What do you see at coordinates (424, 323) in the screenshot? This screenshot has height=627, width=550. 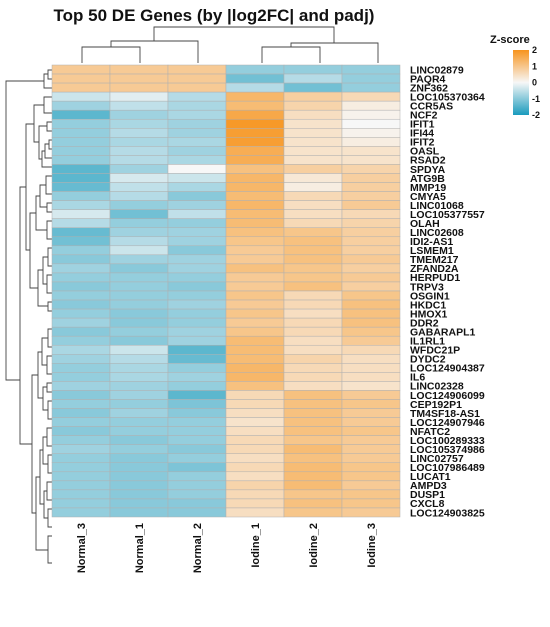 I see `row-label: DDR2` at bounding box center [424, 323].